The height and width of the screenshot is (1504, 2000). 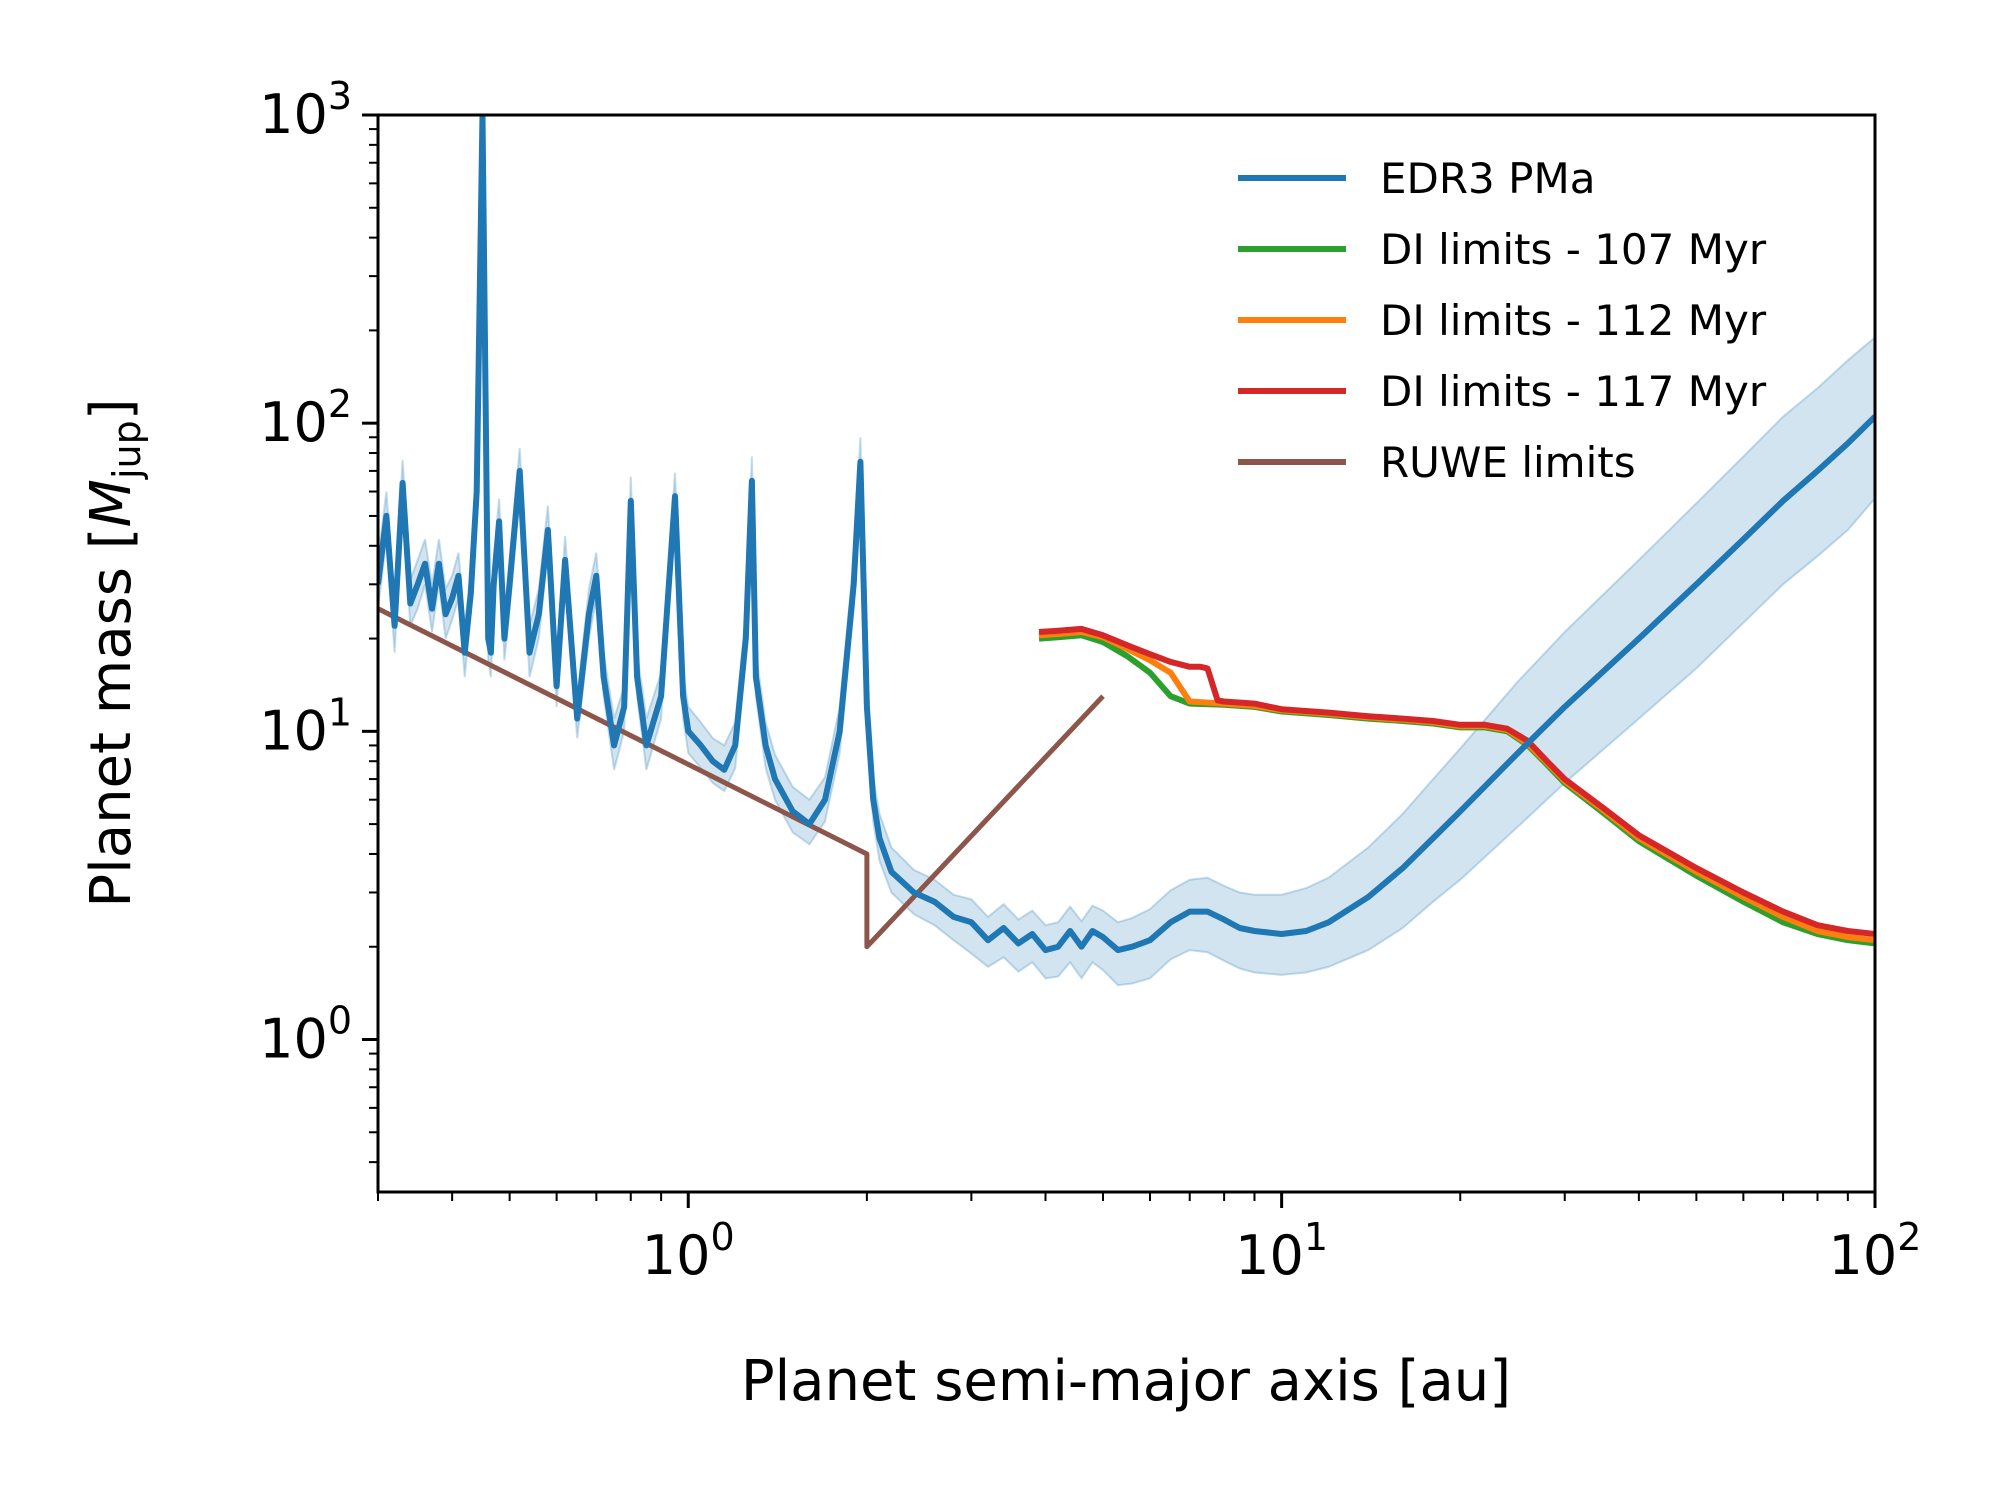 What do you see at coordinates (1126, 1381) in the screenshot?
I see `x-axis-label: Planet semi-major axis [au]` at bounding box center [1126, 1381].